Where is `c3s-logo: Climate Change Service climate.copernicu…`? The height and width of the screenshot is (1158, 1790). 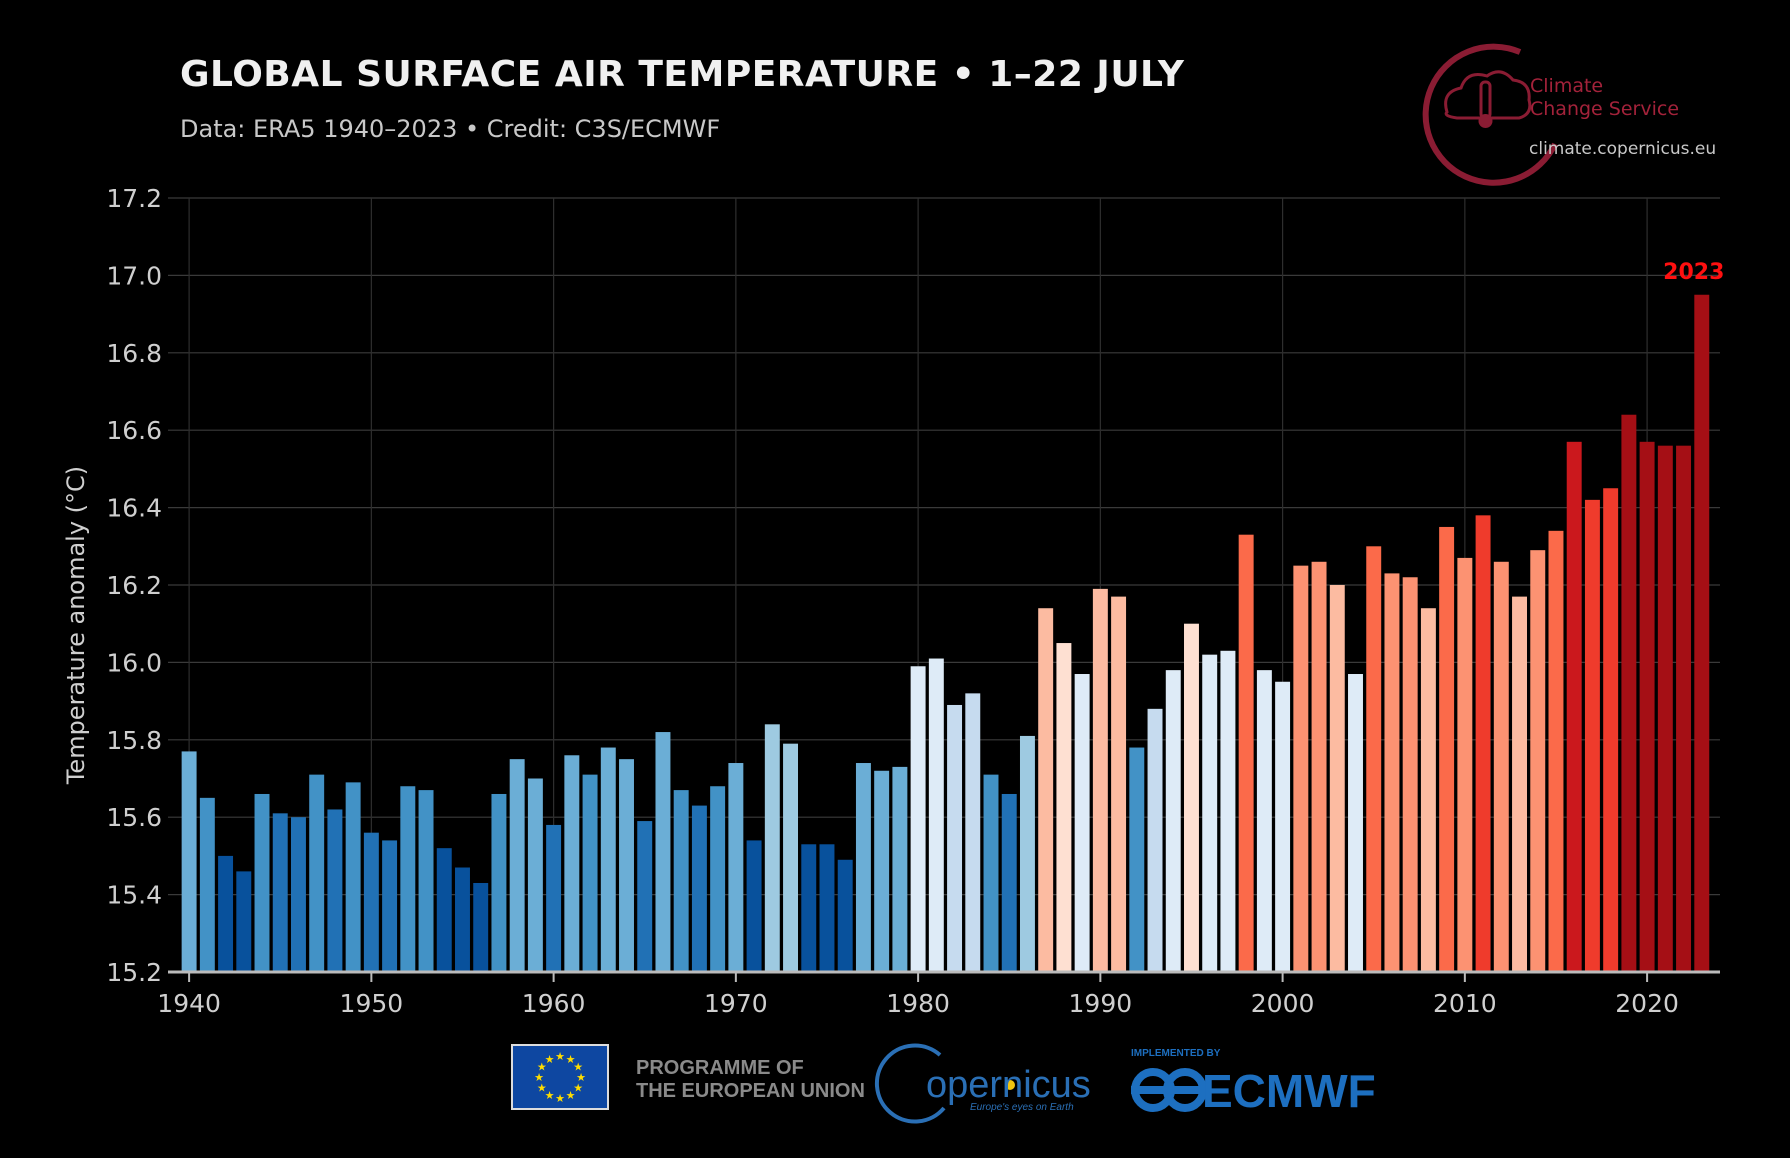
c3s-logo: Climate Change Service climate.copernicu… is located at coordinates (1569, 114).